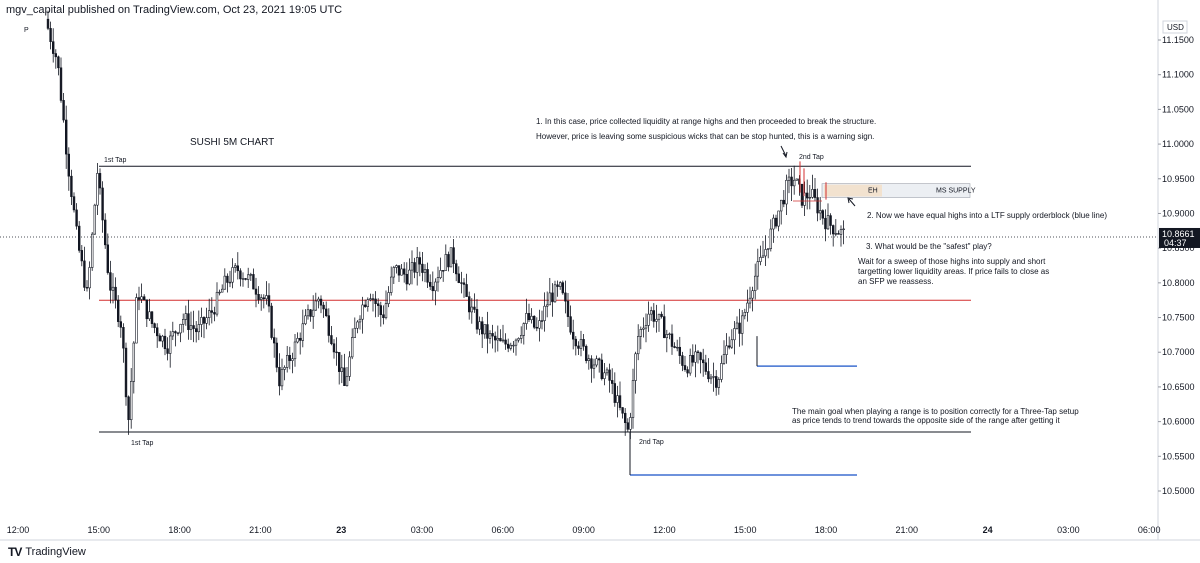 This screenshot has width=1200, height=563. Describe the element at coordinates (1178, 318) in the screenshot. I see `y-tick-label: 10.7500` at that location.